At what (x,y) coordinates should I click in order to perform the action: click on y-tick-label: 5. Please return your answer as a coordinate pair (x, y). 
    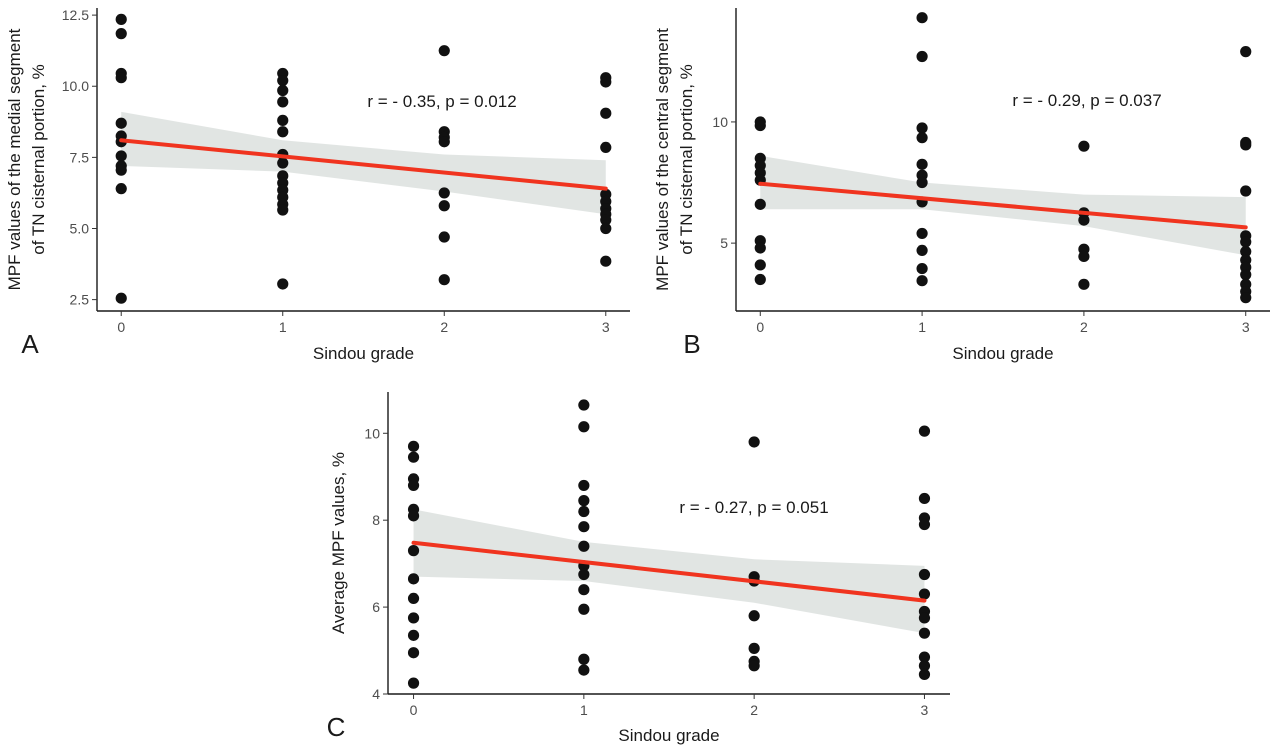
    Looking at the image, I should click on (724, 243).